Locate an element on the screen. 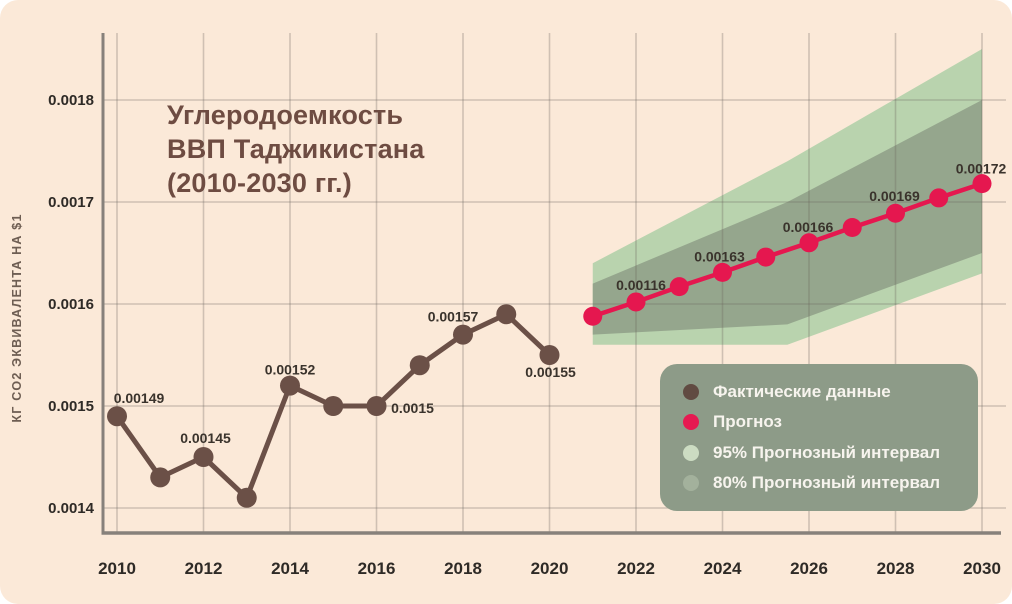 This screenshot has width=1012, height=604. legend-label-interval-95: 95% Прогнозный интервал is located at coordinates (827, 452).